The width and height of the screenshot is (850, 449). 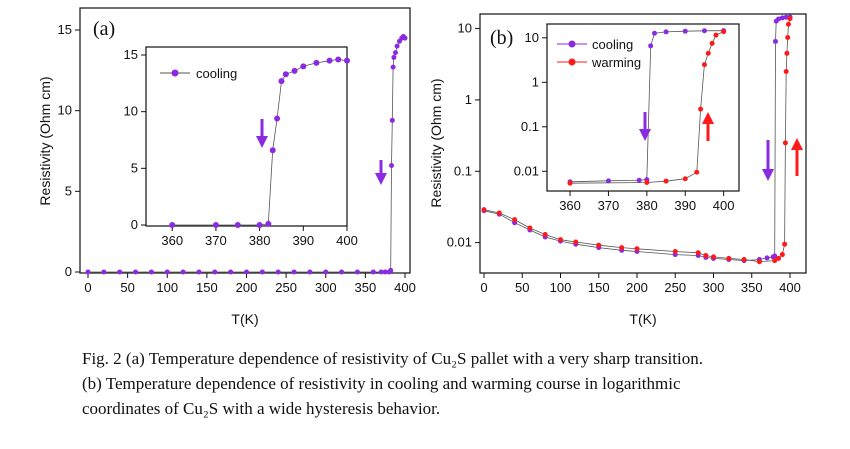 I want to click on chart-b-xtick-label: 200, so click(x=637, y=287).